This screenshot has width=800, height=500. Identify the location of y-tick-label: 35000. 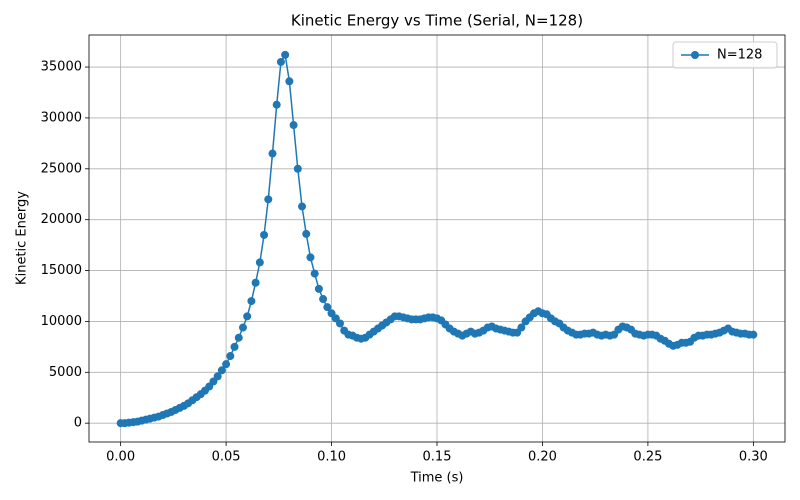
(61, 67).